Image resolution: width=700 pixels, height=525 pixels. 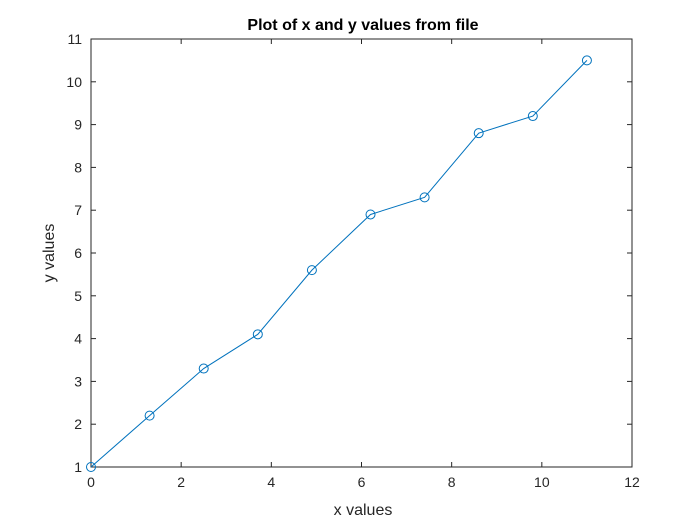 I want to click on y-tick-label: 1, so click(x=78, y=467).